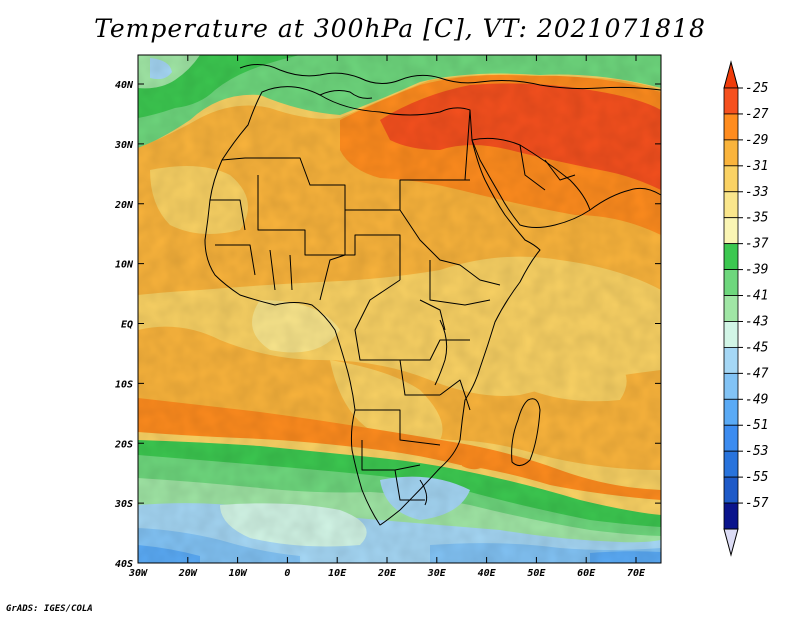  What do you see at coordinates (124, 384) in the screenshot?
I see `lat-label: 10S` at bounding box center [124, 384].